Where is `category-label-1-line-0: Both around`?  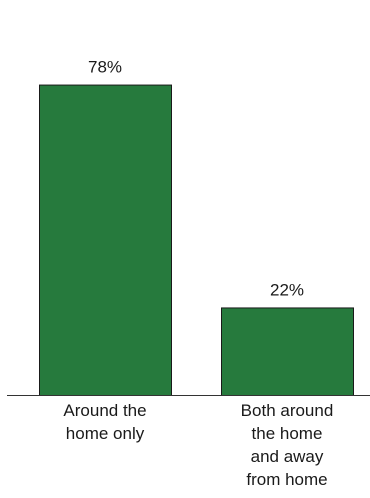
category-label-1-line-0: Both around is located at coordinates (287, 410).